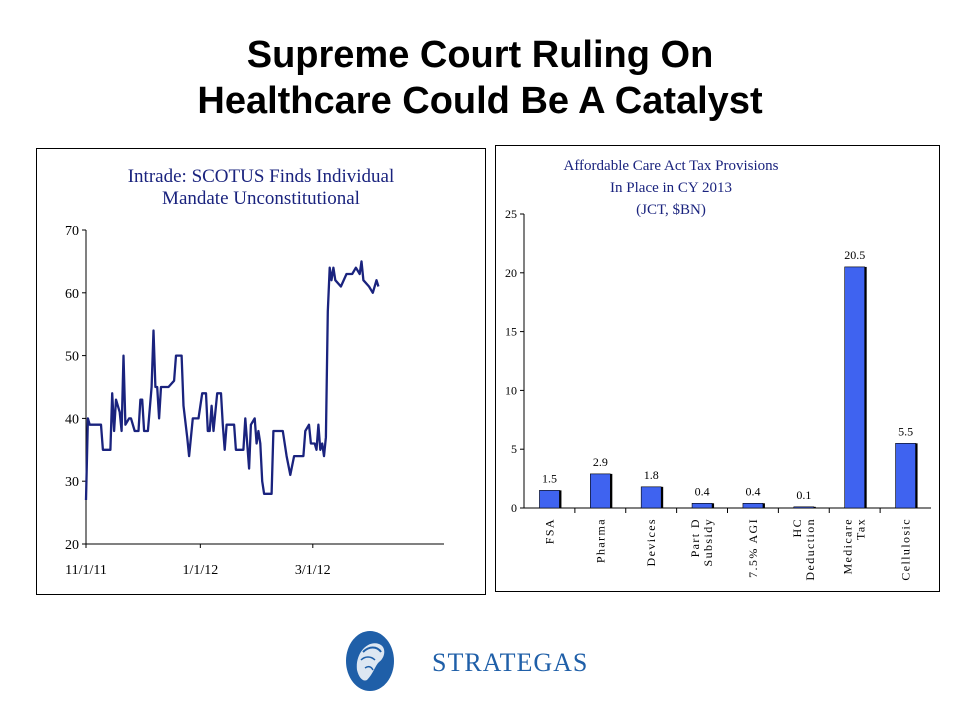  What do you see at coordinates (854, 255) in the screenshot?
I see `bar-value-label: 20.5` at bounding box center [854, 255].